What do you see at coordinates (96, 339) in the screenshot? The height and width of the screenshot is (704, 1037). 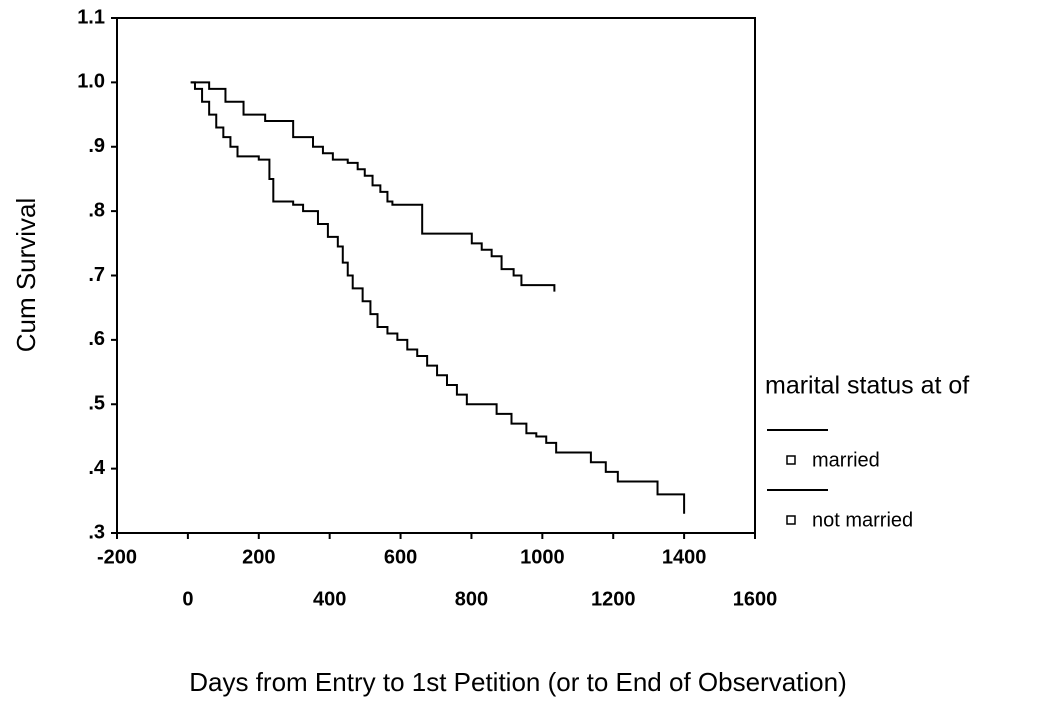 I see `y-tick-label: .6` at bounding box center [96, 339].